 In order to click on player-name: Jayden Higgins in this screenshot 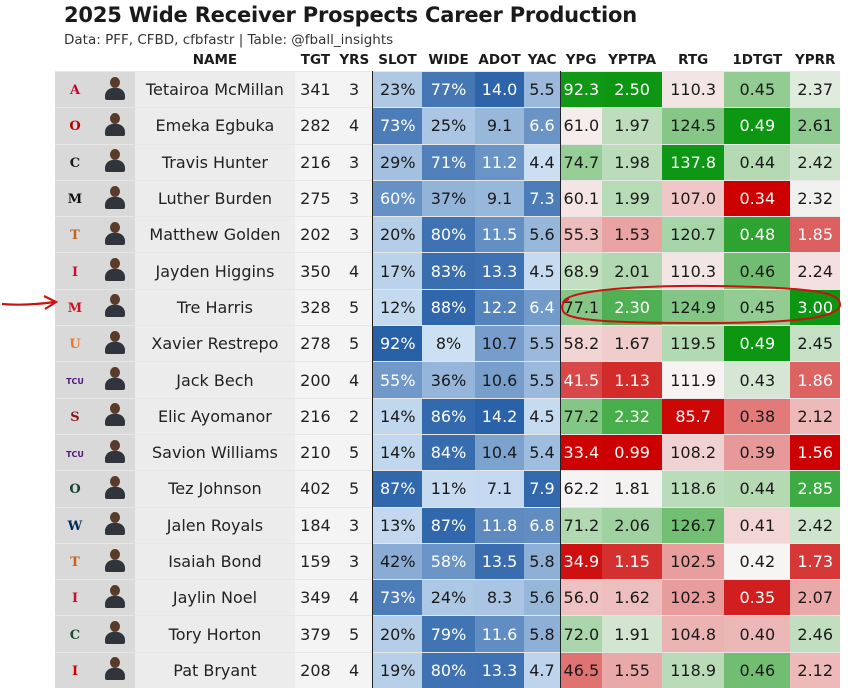, I will do `click(215, 271)`.